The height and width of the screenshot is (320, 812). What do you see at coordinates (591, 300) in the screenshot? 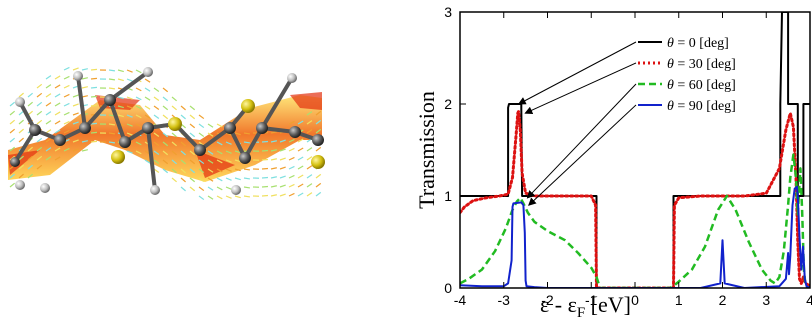
I see `x-tick-label: -1` at bounding box center [591, 300].